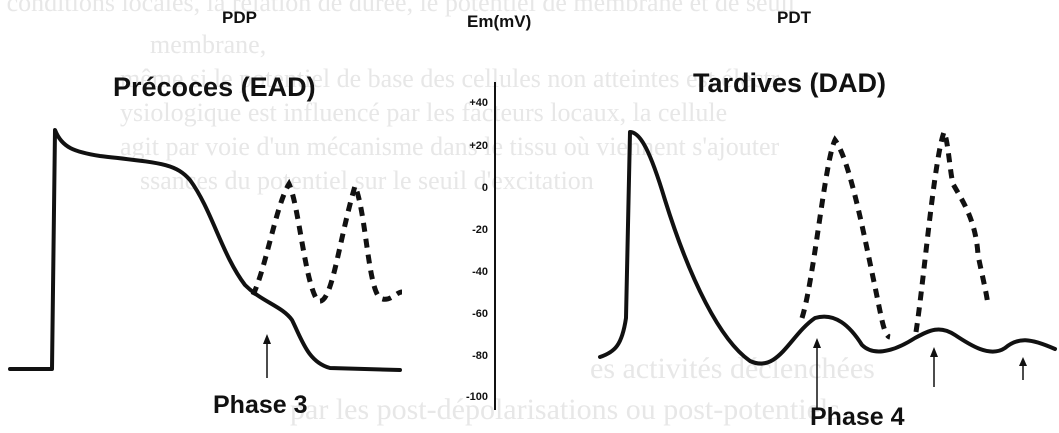 This screenshot has width=1059, height=433. What do you see at coordinates (480, 356) in the screenshot?
I see `axis-tick-label: -80` at bounding box center [480, 356].